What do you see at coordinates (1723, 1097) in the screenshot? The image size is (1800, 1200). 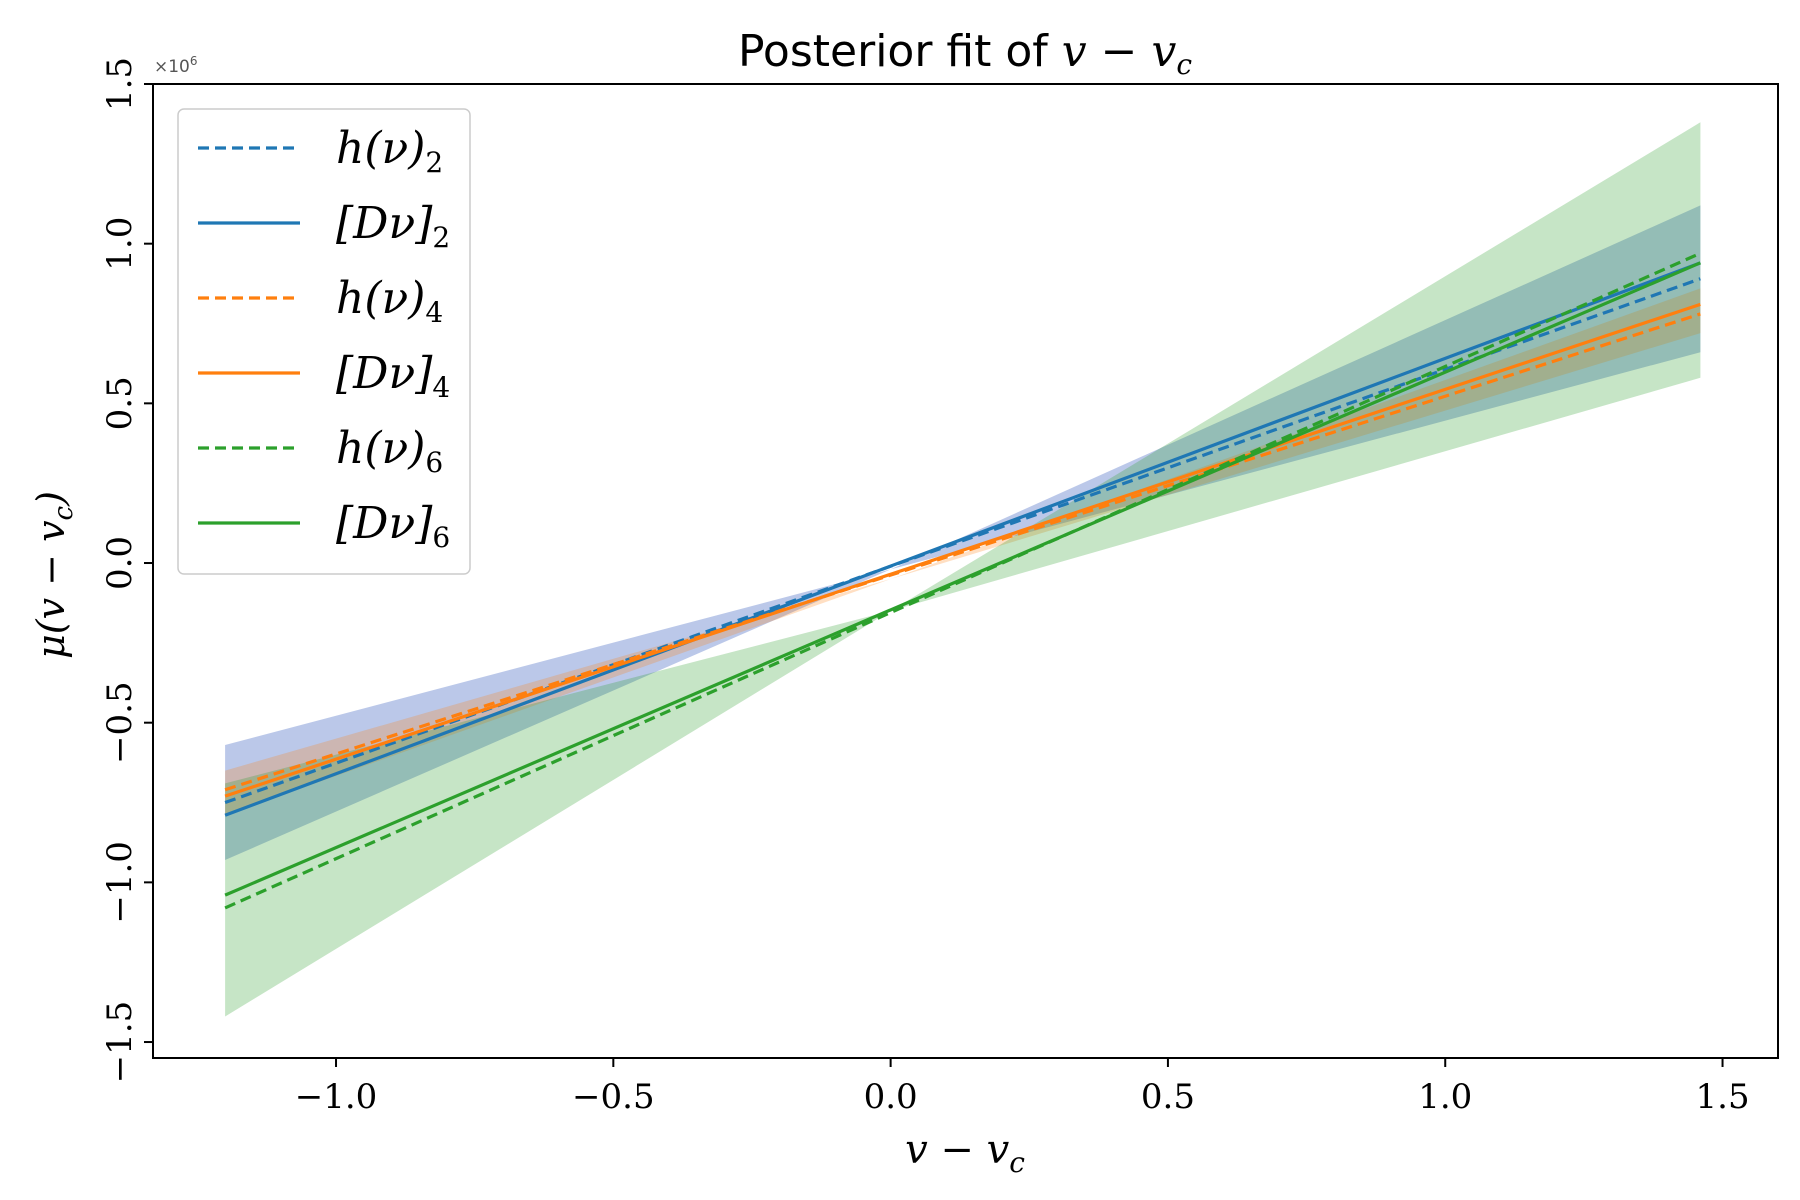 I see `x-tick-label: 1.5` at bounding box center [1723, 1097].